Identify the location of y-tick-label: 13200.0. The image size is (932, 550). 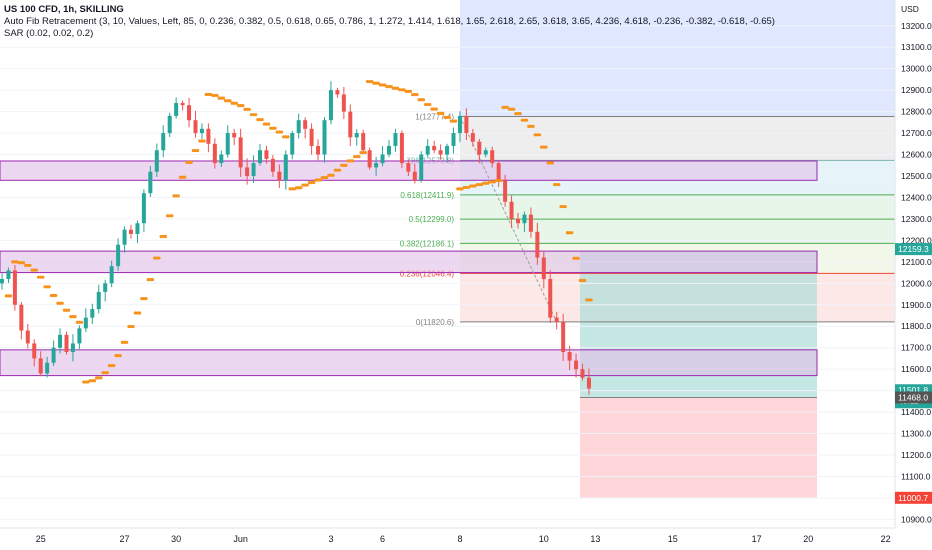
(916, 26).